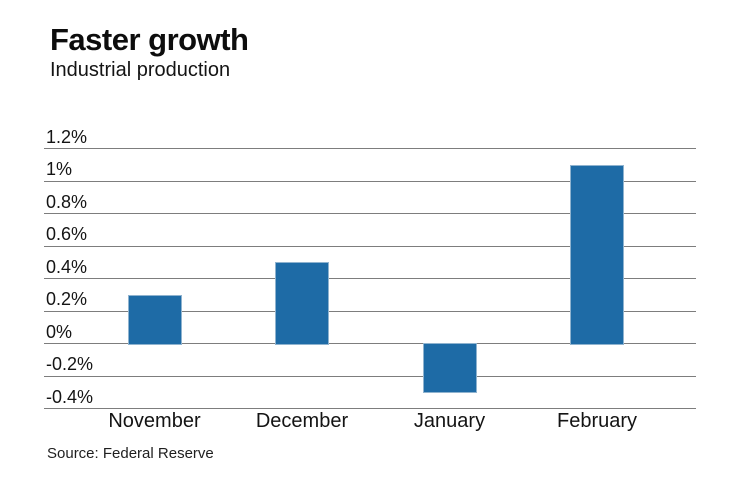  What do you see at coordinates (154, 319) in the screenshot?
I see `bar-november` at bounding box center [154, 319].